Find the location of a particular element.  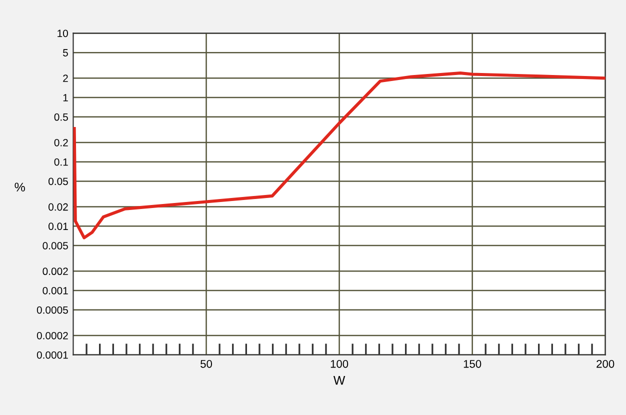

y-axis-title: % is located at coordinates (19, 187).